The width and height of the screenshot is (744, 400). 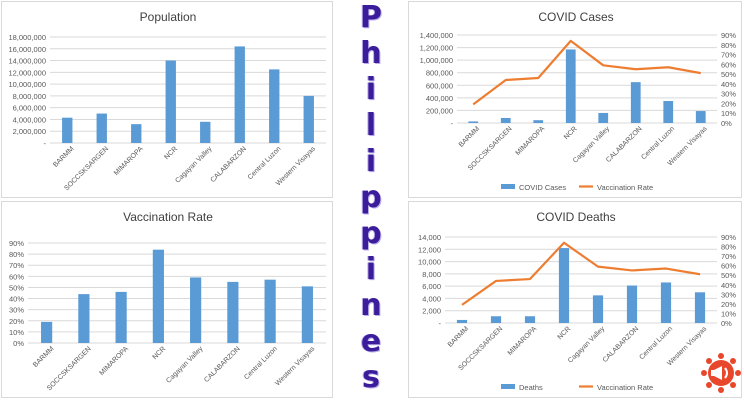 I want to click on y-tick-label: 10,000,000, so click(x=27, y=84).